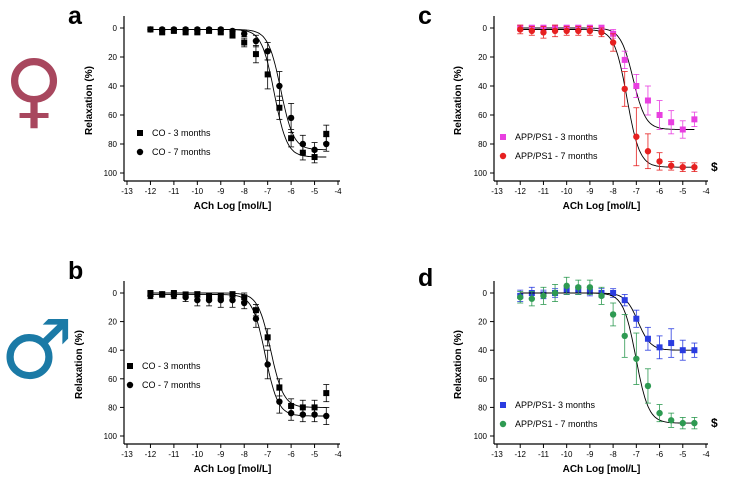  I want to click on male-symbol: ♂, so click(37, 350).